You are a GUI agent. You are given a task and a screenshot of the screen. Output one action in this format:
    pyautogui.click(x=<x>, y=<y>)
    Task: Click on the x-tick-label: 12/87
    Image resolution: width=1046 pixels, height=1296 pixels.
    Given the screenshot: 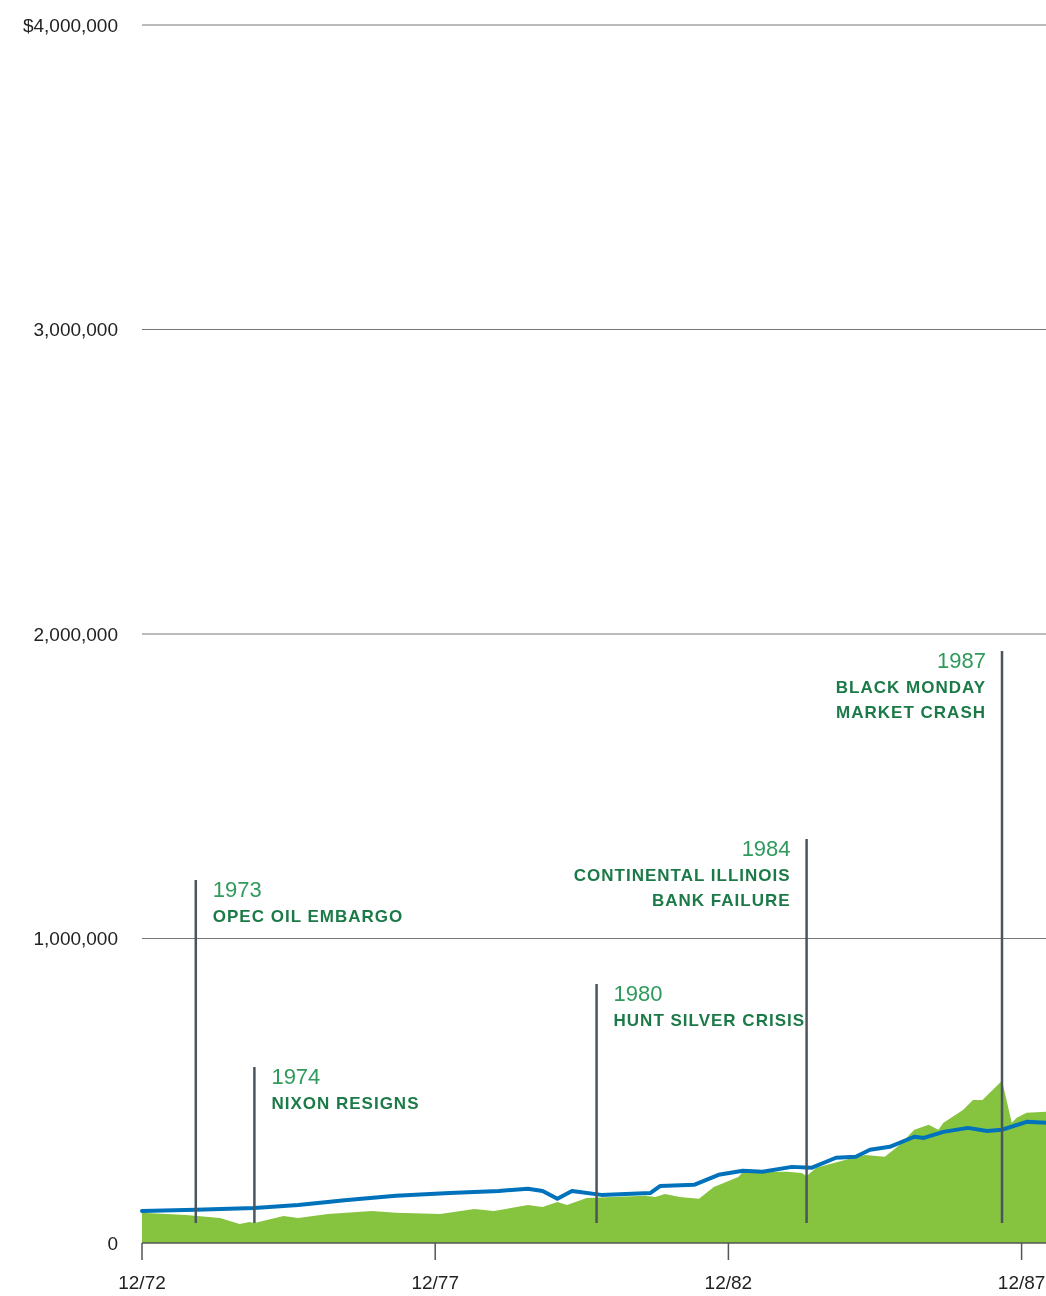 What is the action you would take?
    pyautogui.click(x=1021, y=1282)
    